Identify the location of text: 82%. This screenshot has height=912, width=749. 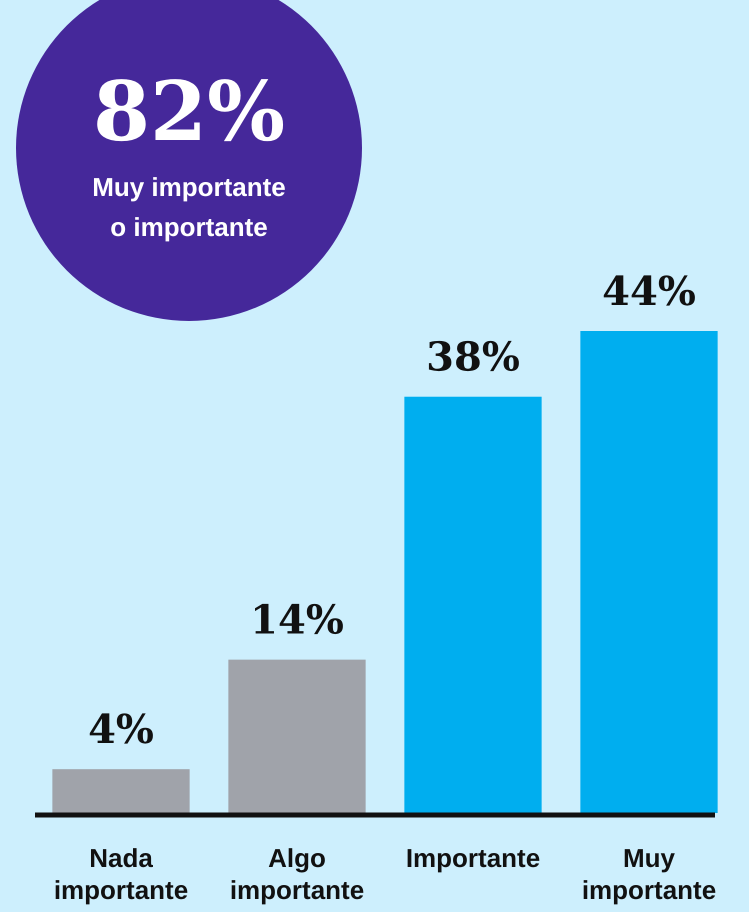
(189, 112).